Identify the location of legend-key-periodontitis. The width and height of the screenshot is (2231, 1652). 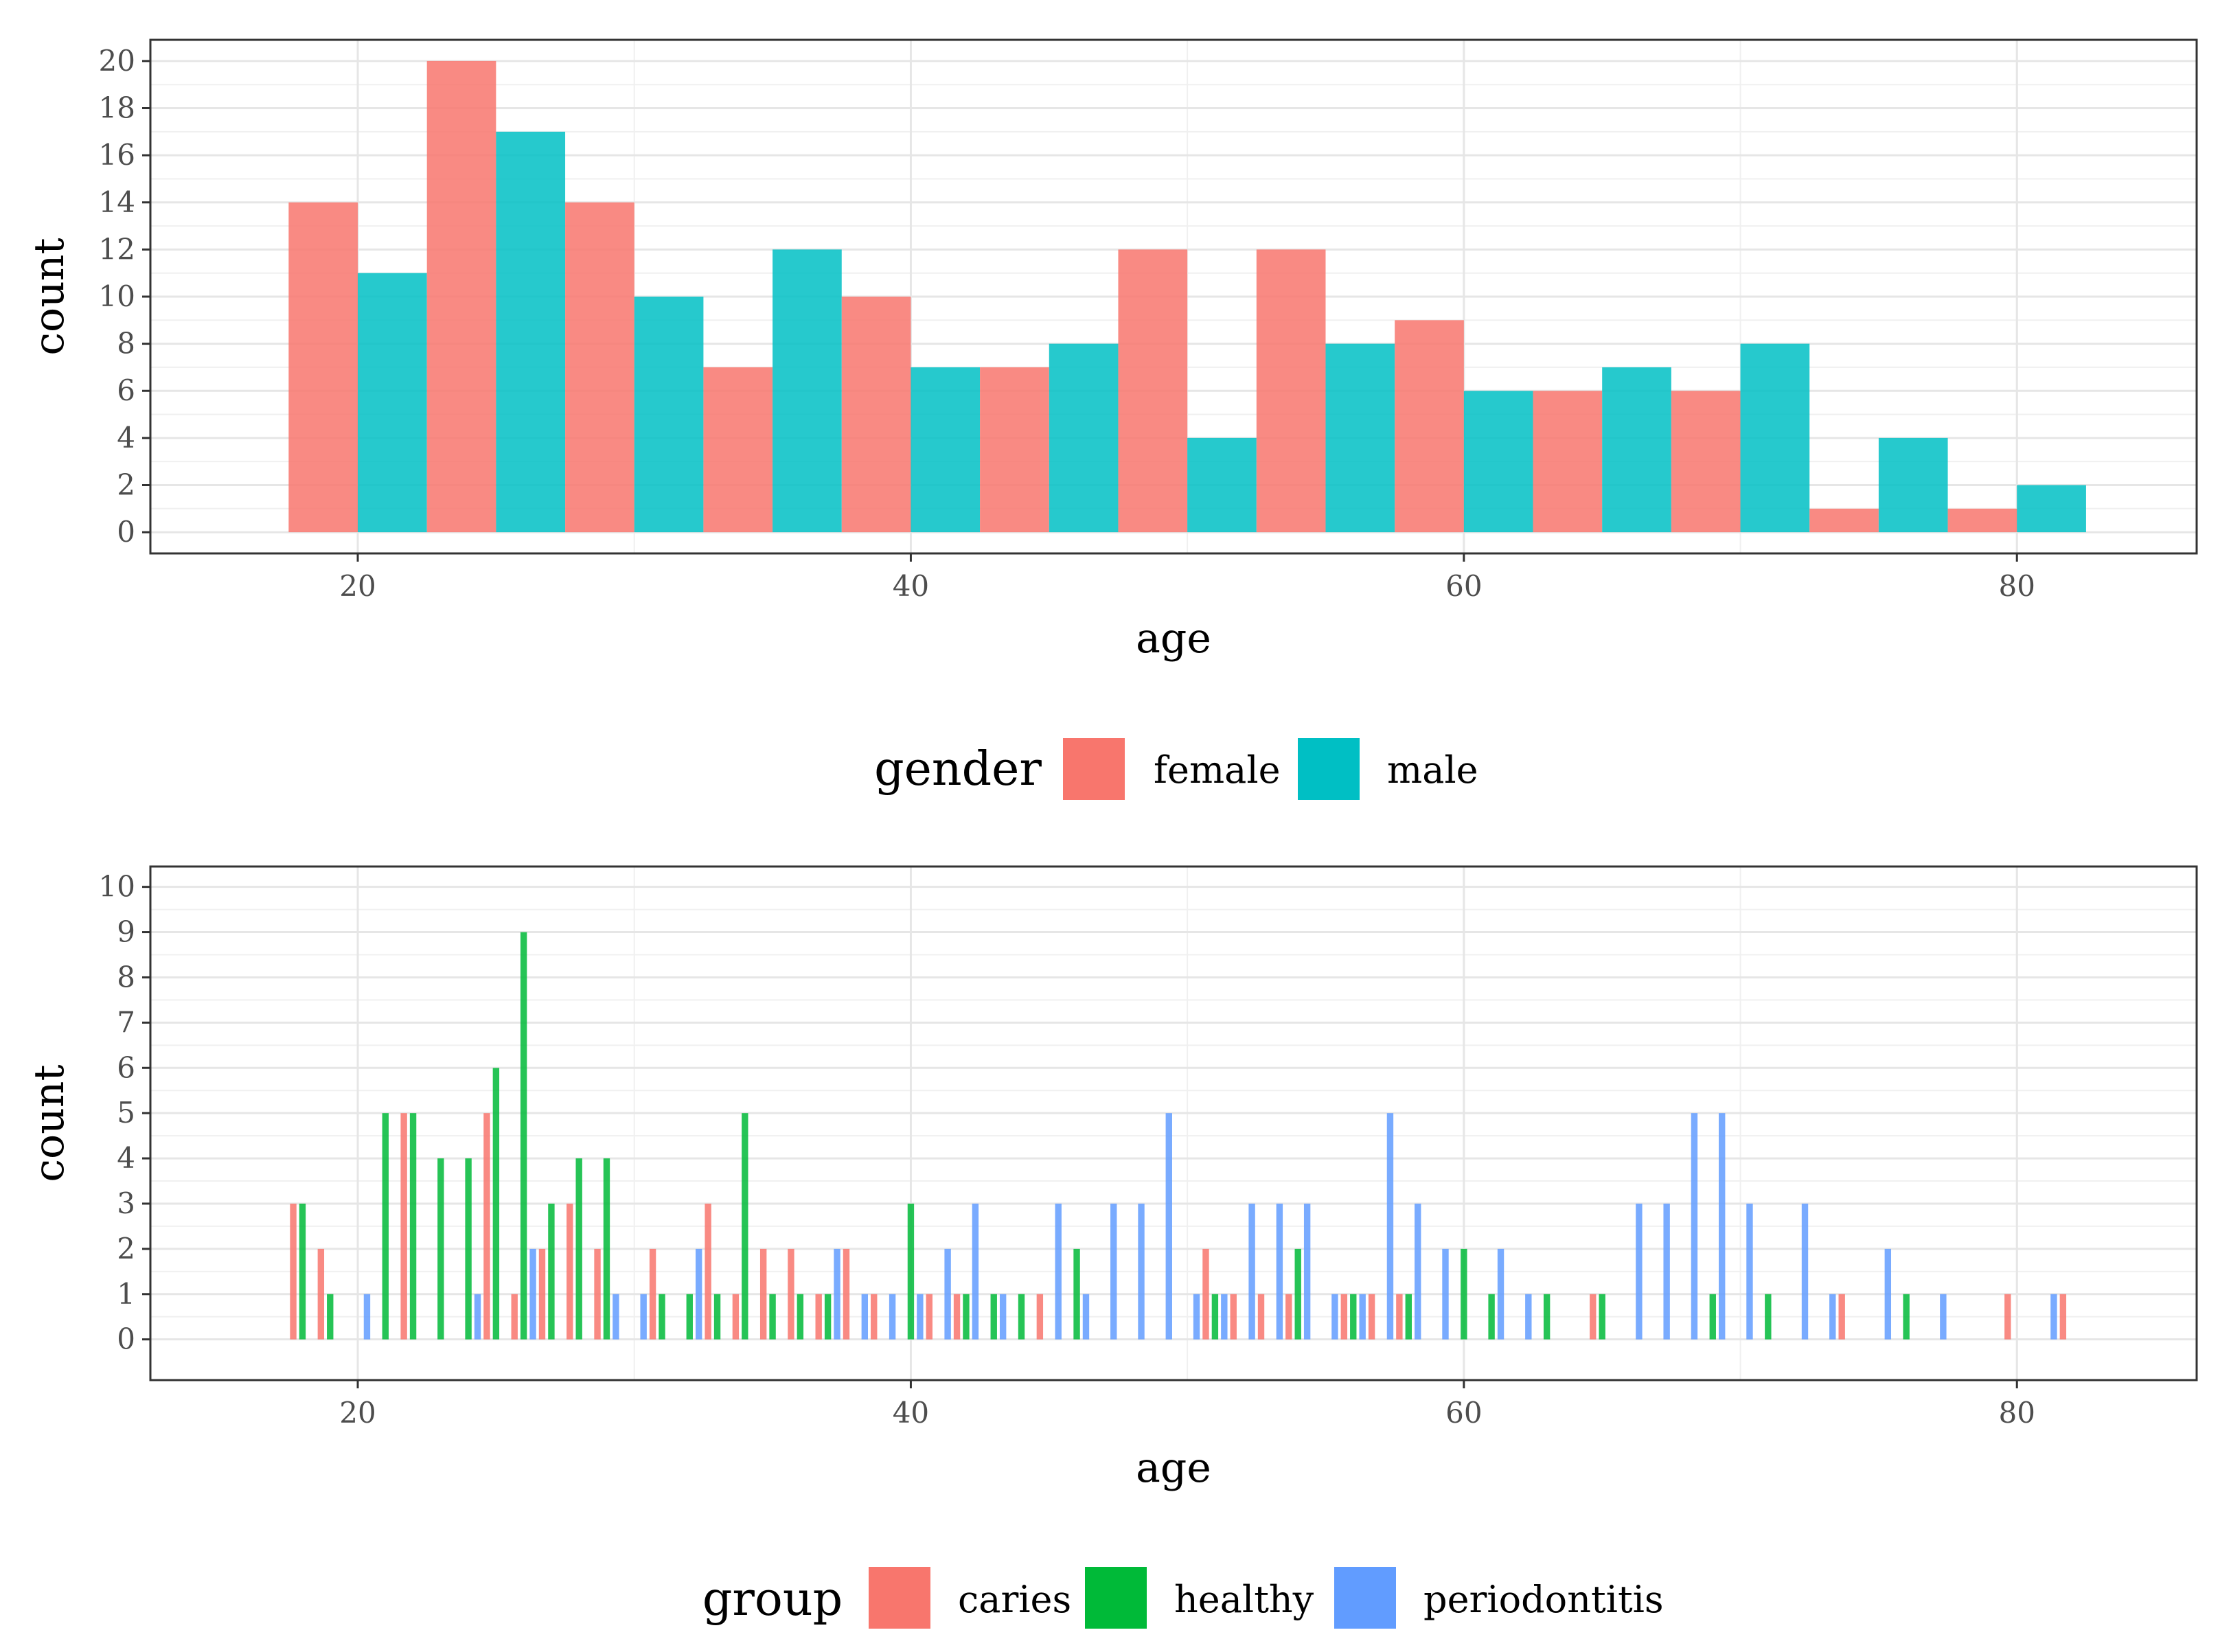
(1365, 1598).